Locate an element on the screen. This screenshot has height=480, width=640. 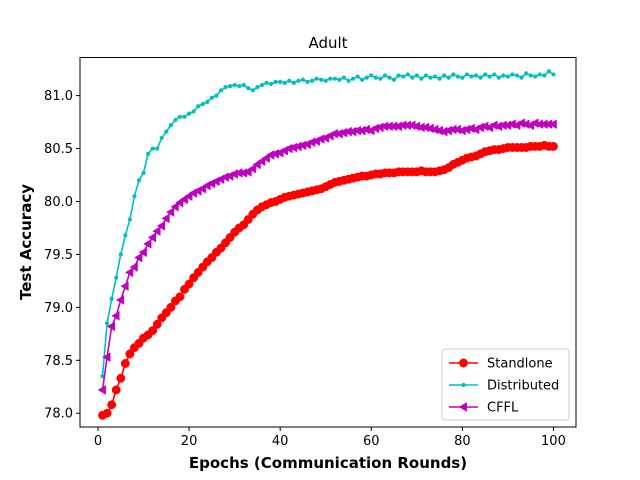
y-axis-title: Test Accuracy is located at coordinates (26, 242).